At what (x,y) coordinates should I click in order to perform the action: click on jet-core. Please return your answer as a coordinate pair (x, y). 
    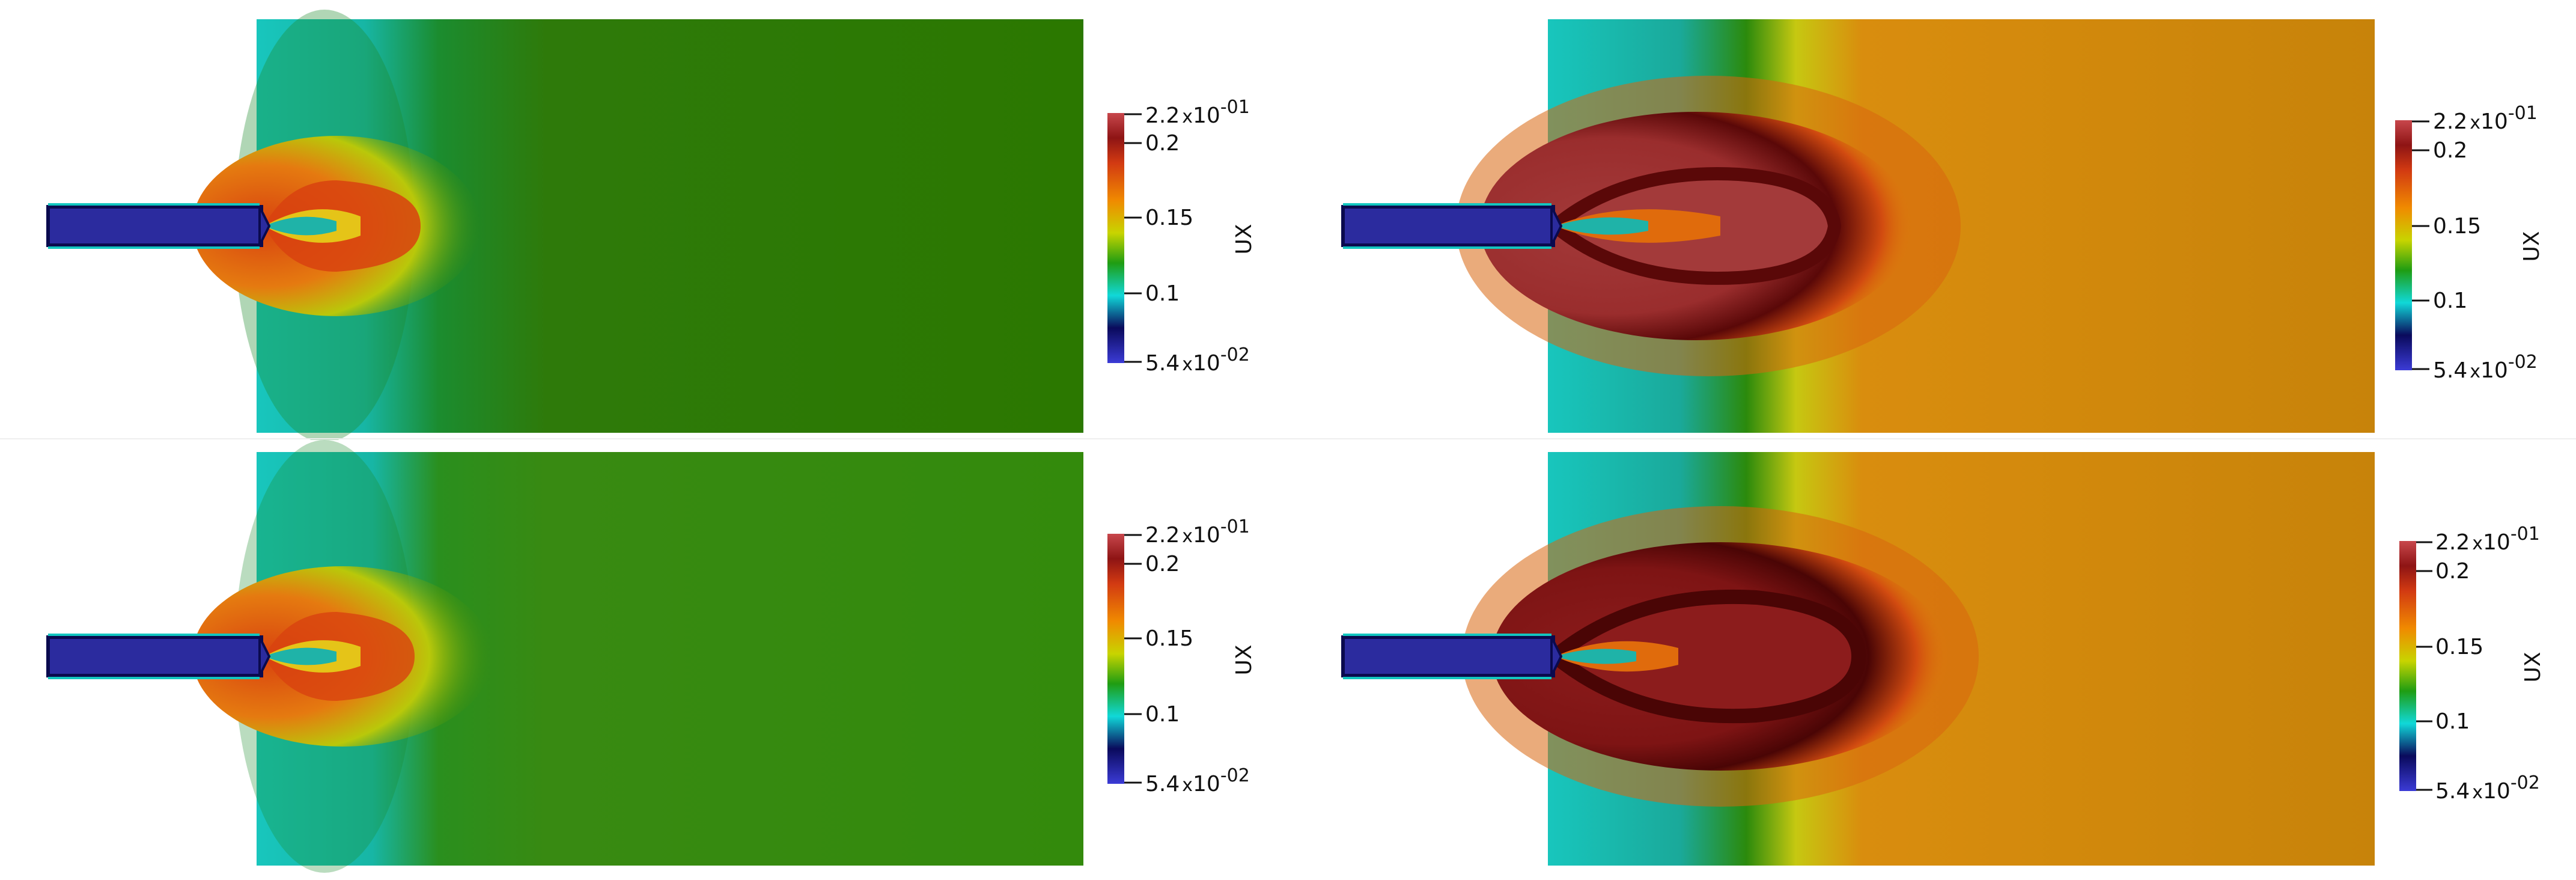
    Looking at the image, I should click on (1704, 656).